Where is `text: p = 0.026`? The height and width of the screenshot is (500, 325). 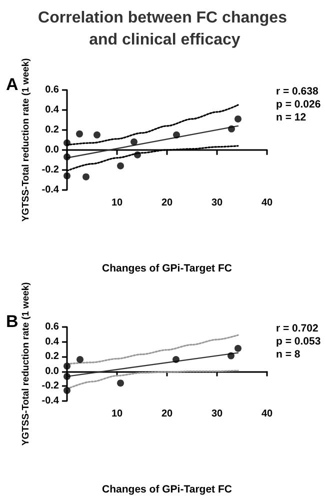
text: p = 0.026 is located at coordinates (298, 104).